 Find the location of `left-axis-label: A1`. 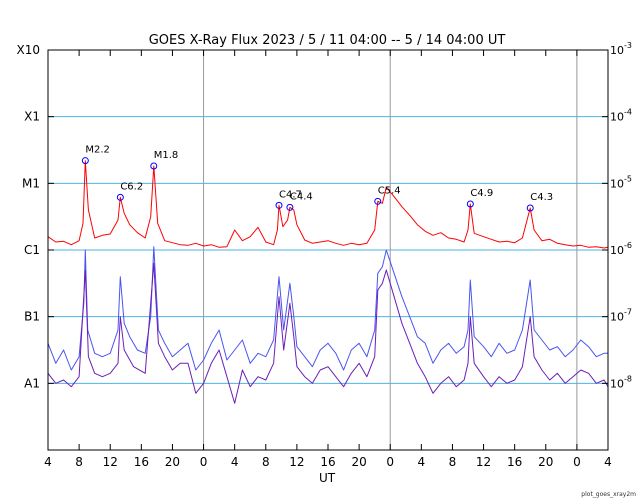

left-axis-label: A1 is located at coordinates (32, 383).